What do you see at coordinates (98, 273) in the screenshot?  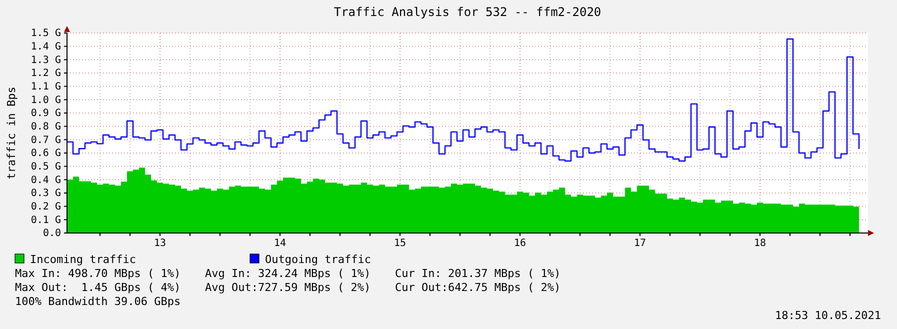 I see `text: Max In: 498.70 MBps ( 1%)` at bounding box center [98, 273].